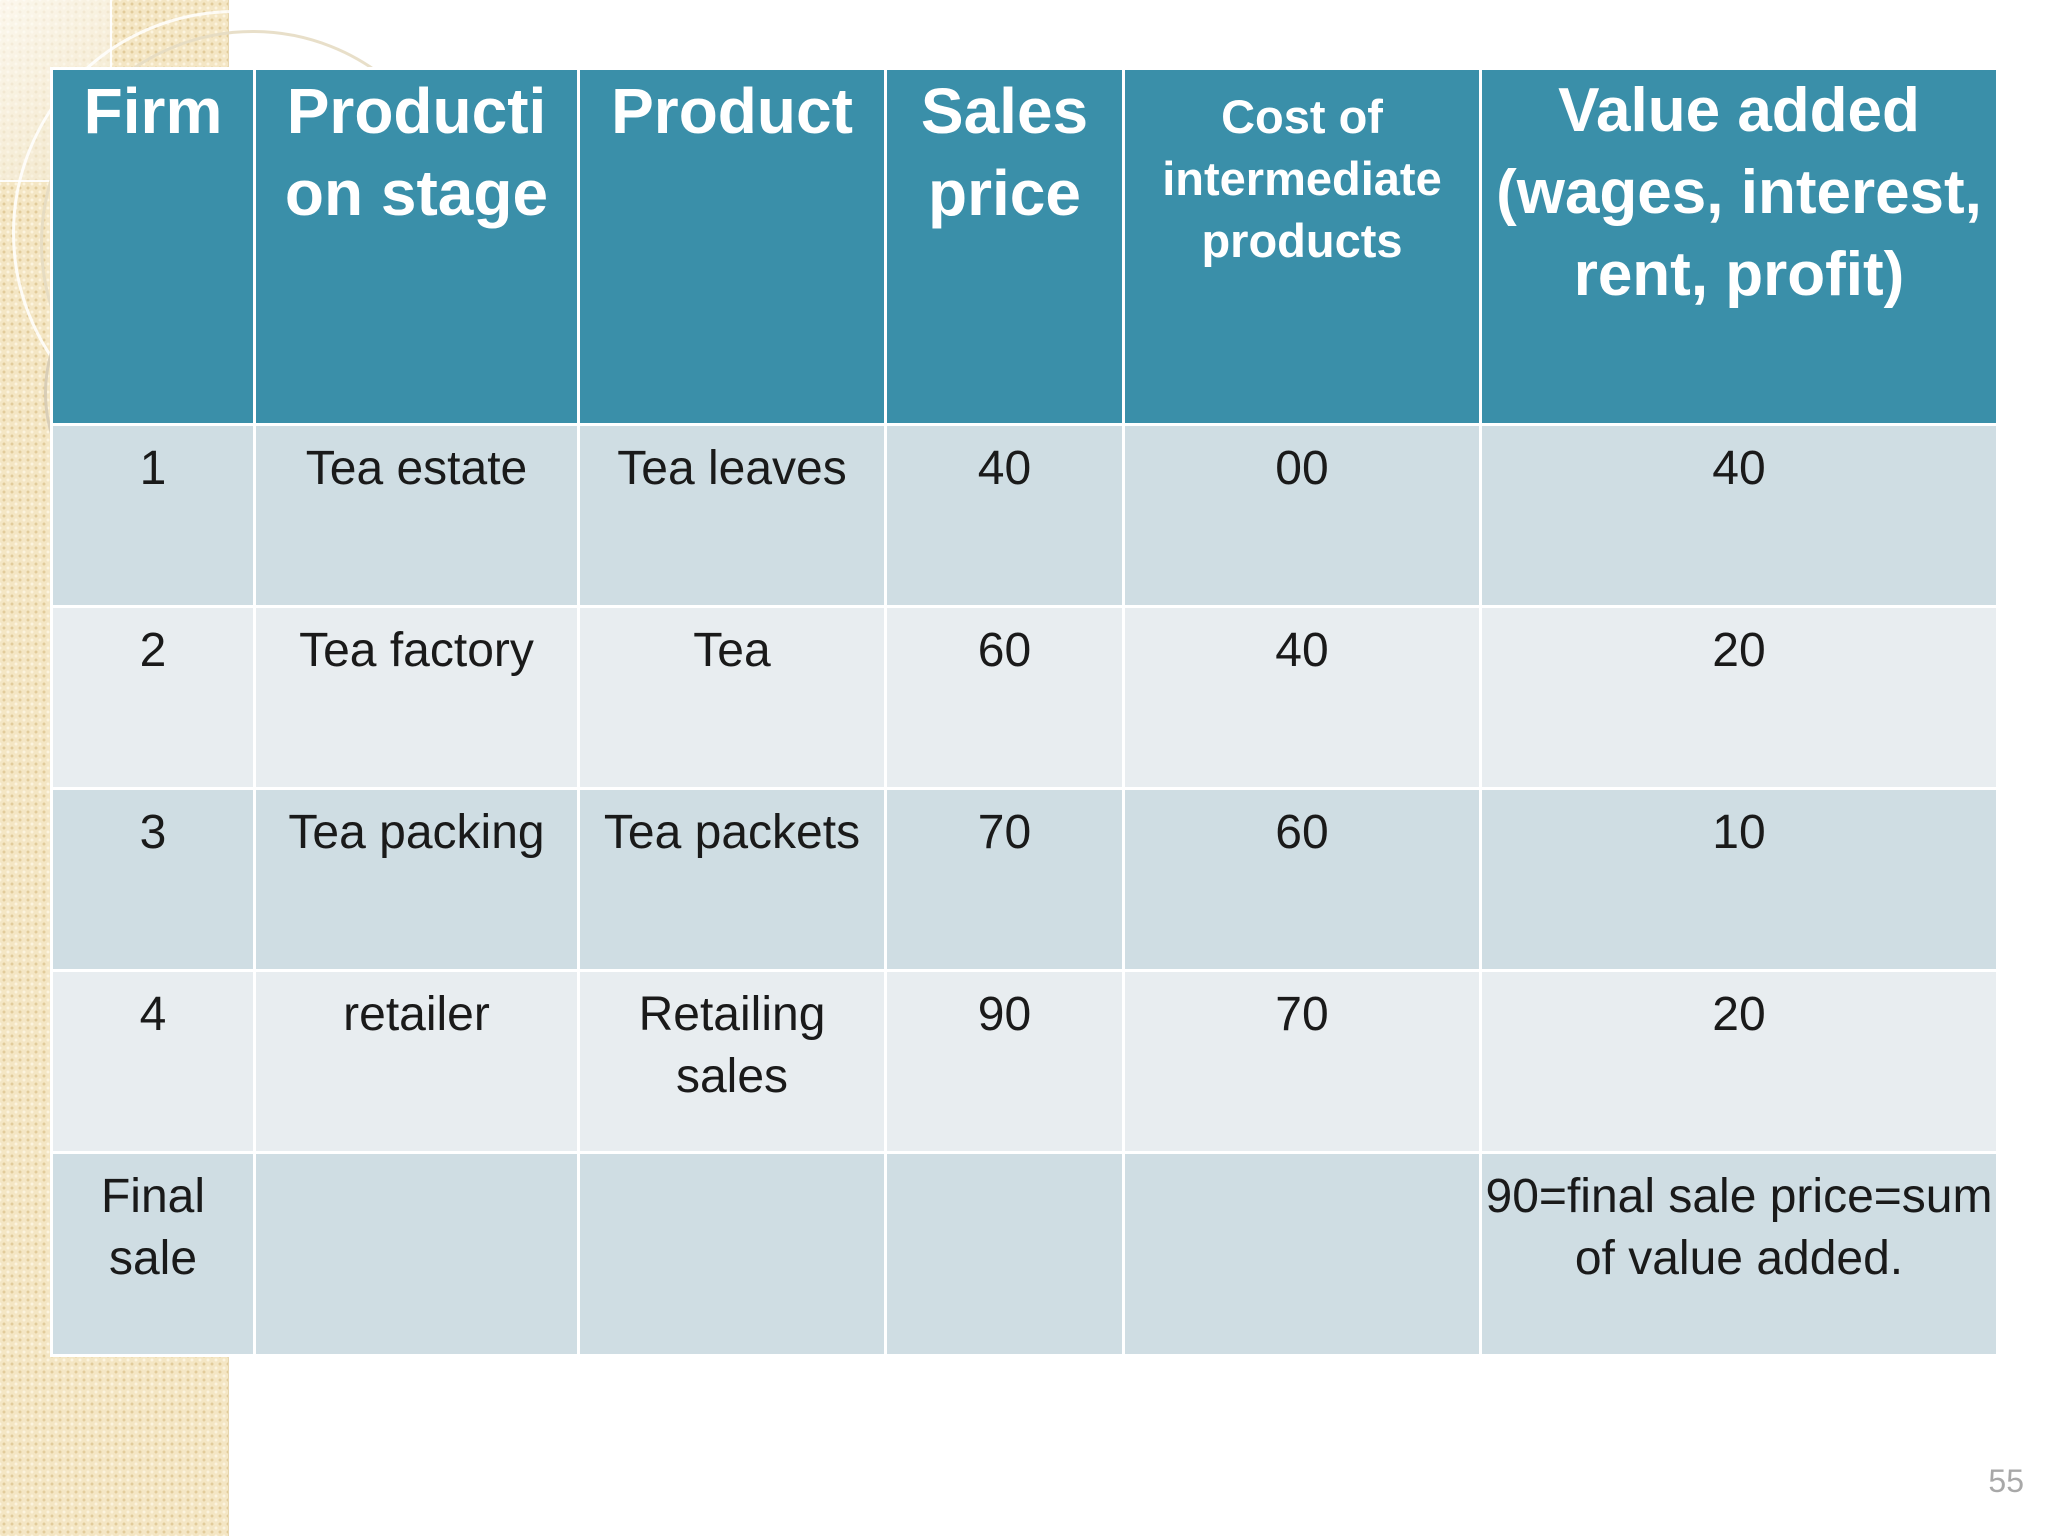  Describe the element at coordinates (1302, 515) in the screenshot. I see `cell-cost-intermediate: 00` at that location.